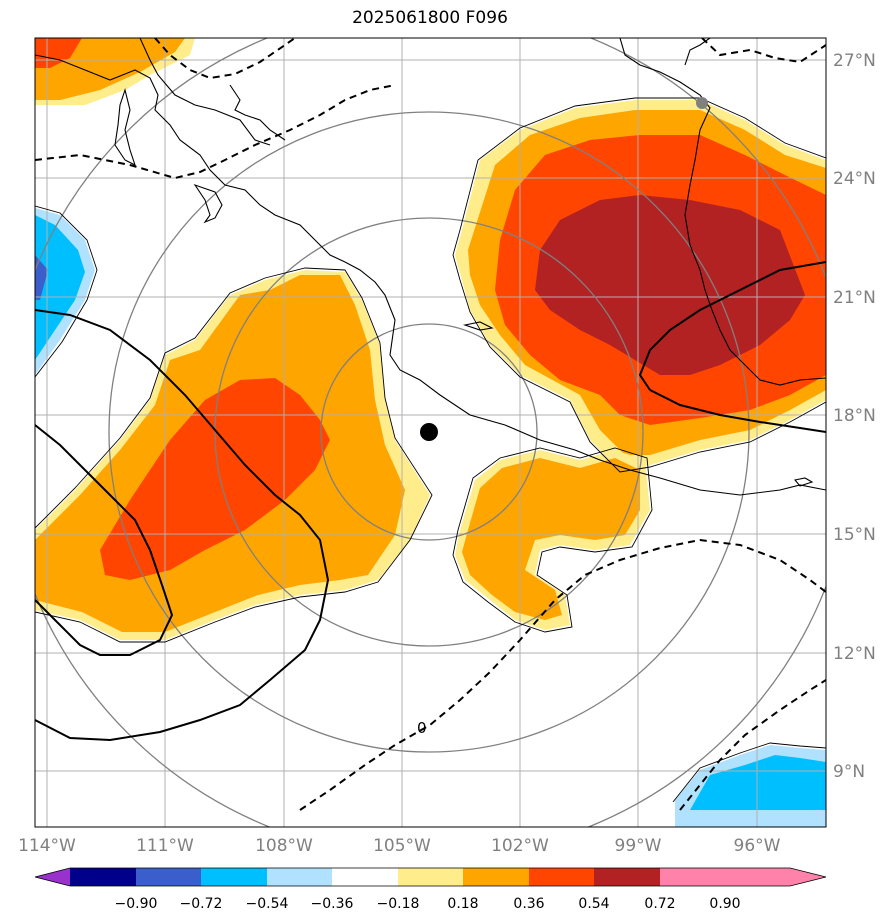 The image size is (895, 924). I want to click on station-marker, so click(702, 103).